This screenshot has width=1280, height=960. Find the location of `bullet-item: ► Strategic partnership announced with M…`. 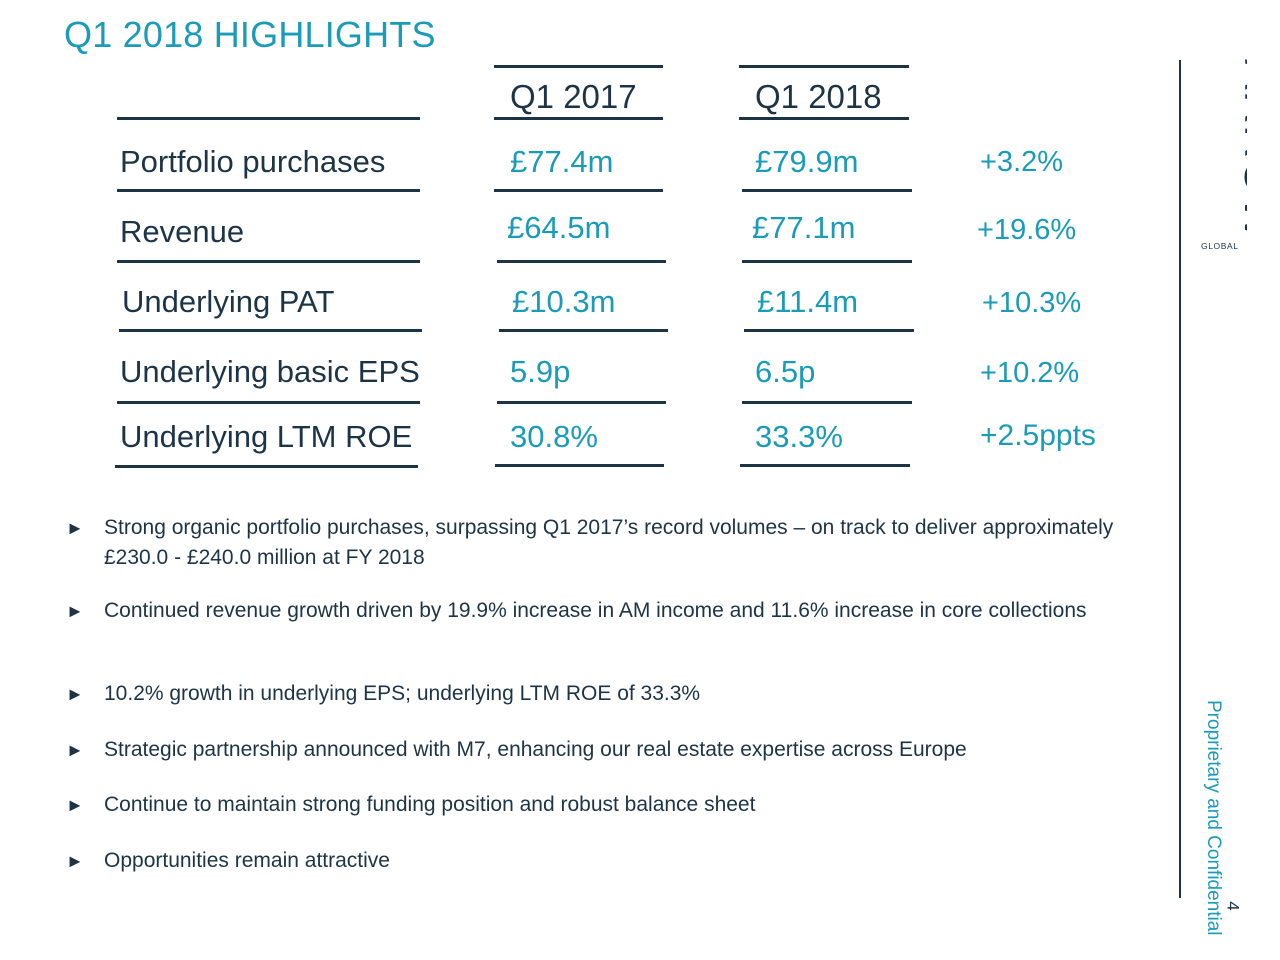

bullet-item: ► Strategic partnership announced with M… is located at coordinates (591, 750).